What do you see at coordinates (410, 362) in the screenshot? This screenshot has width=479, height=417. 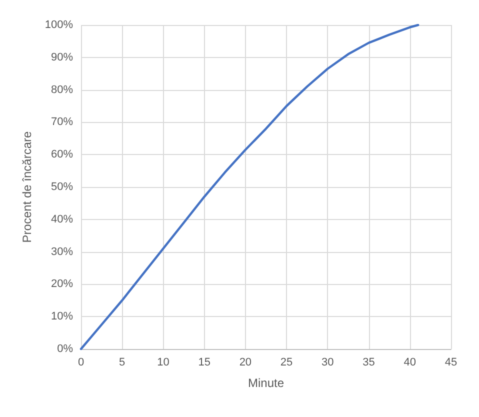 I see `x-tick-label: 40` at bounding box center [410, 362].